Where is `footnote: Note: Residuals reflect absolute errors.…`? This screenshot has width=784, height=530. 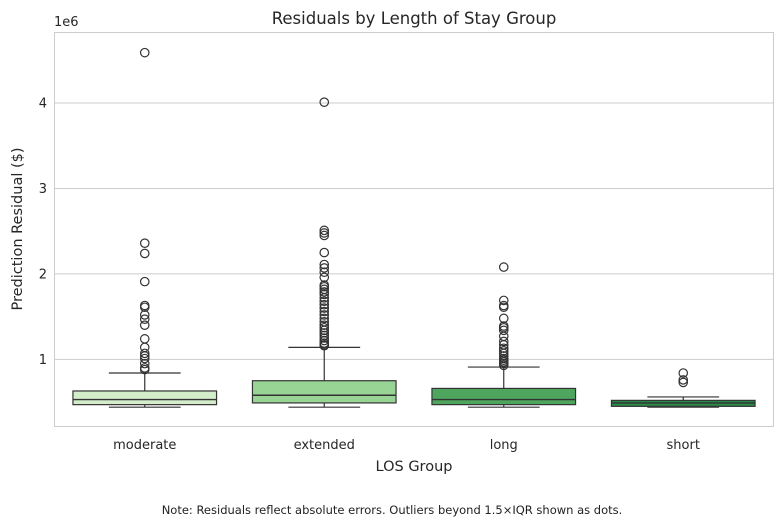
footnote: Note: Residuals reflect absolute errors.… is located at coordinates (392, 510).